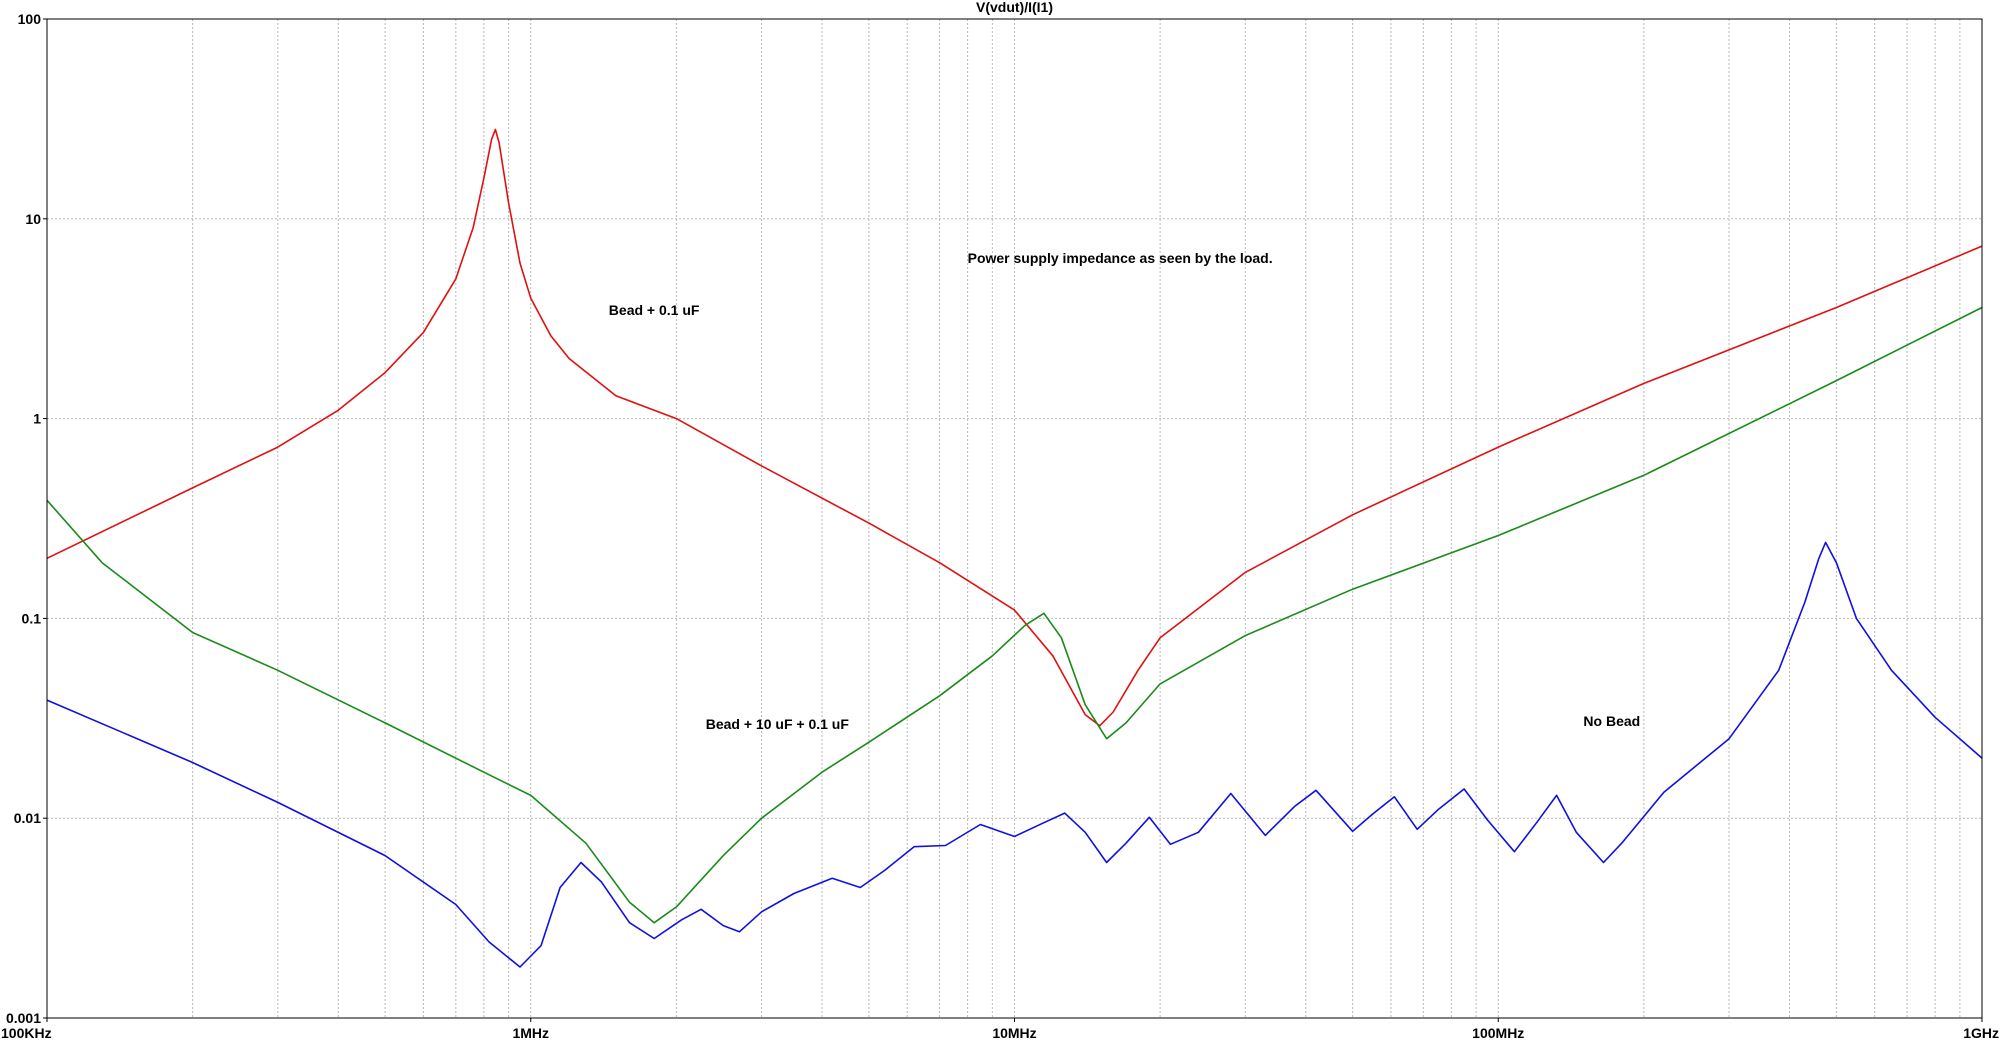 This screenshot has height=1042, width=2000. Describe the element at coordinates (1981, 1033) in the screenshot. I see `x-tick-label: 1GHz` at that location.